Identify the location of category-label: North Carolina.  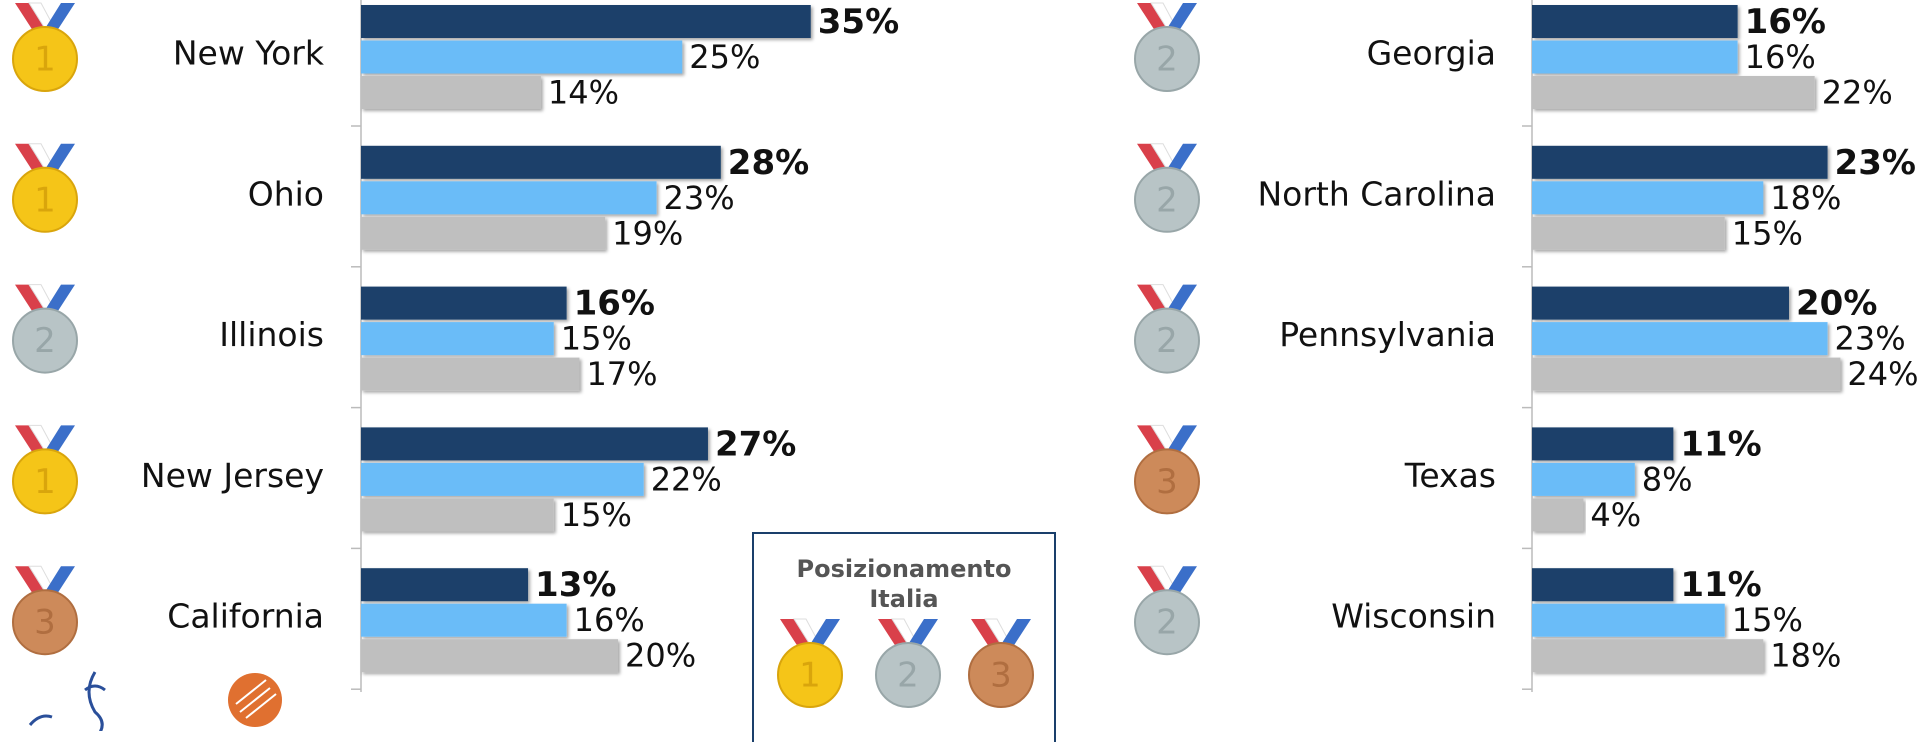
(1376, 193).